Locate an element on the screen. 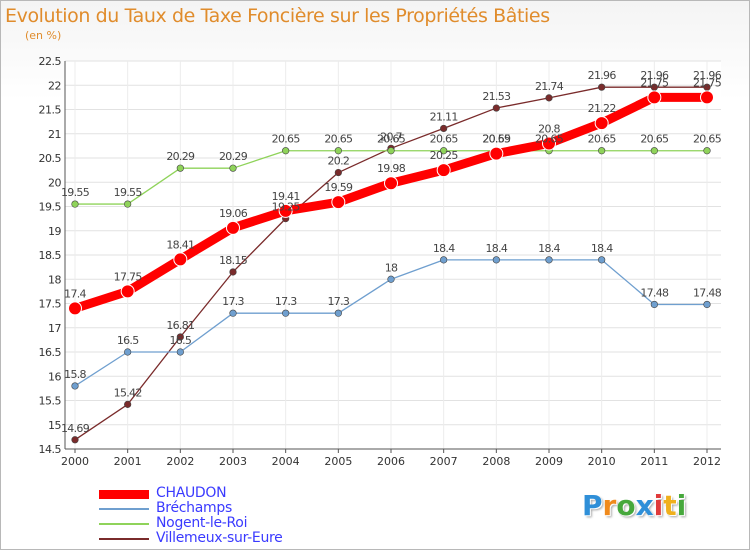 Image resolution: width=750 pixels, height=550 pixels. y-tick-label: 21 is located at coordinates (54, 134).